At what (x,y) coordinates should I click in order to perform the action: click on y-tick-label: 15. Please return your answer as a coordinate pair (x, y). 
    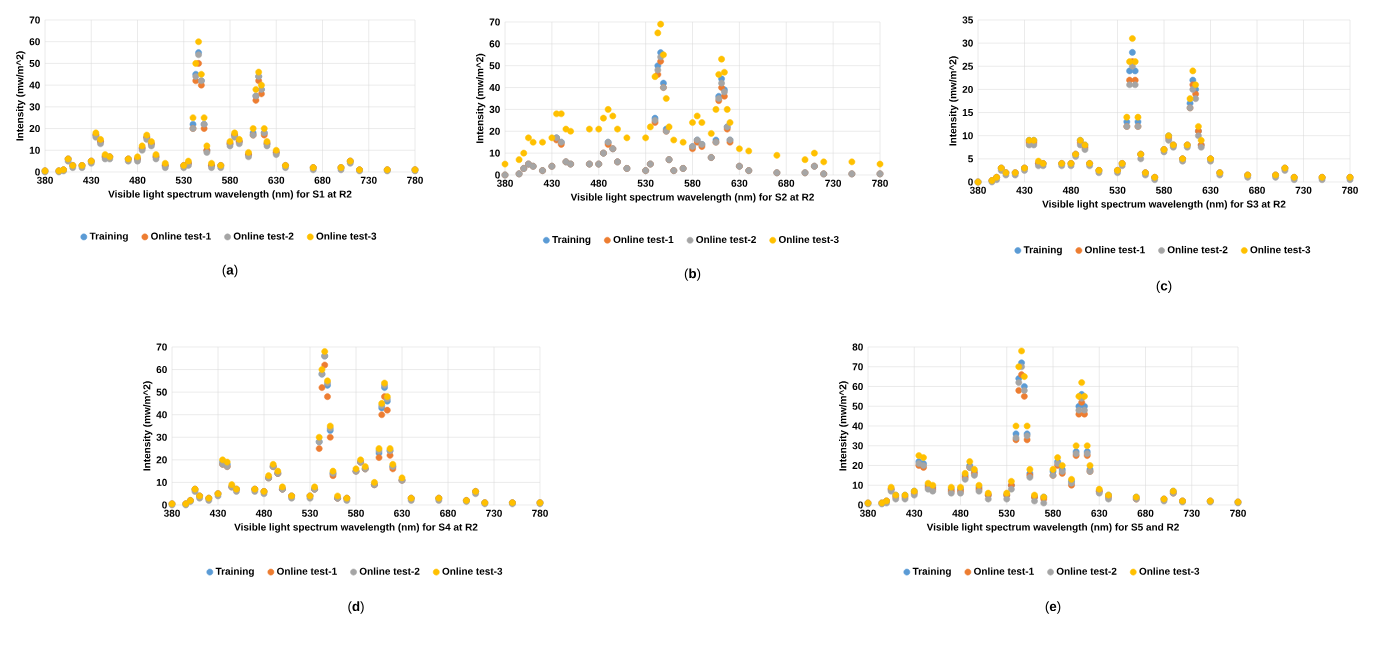
    Looking at the image, I should click on (968, 113).